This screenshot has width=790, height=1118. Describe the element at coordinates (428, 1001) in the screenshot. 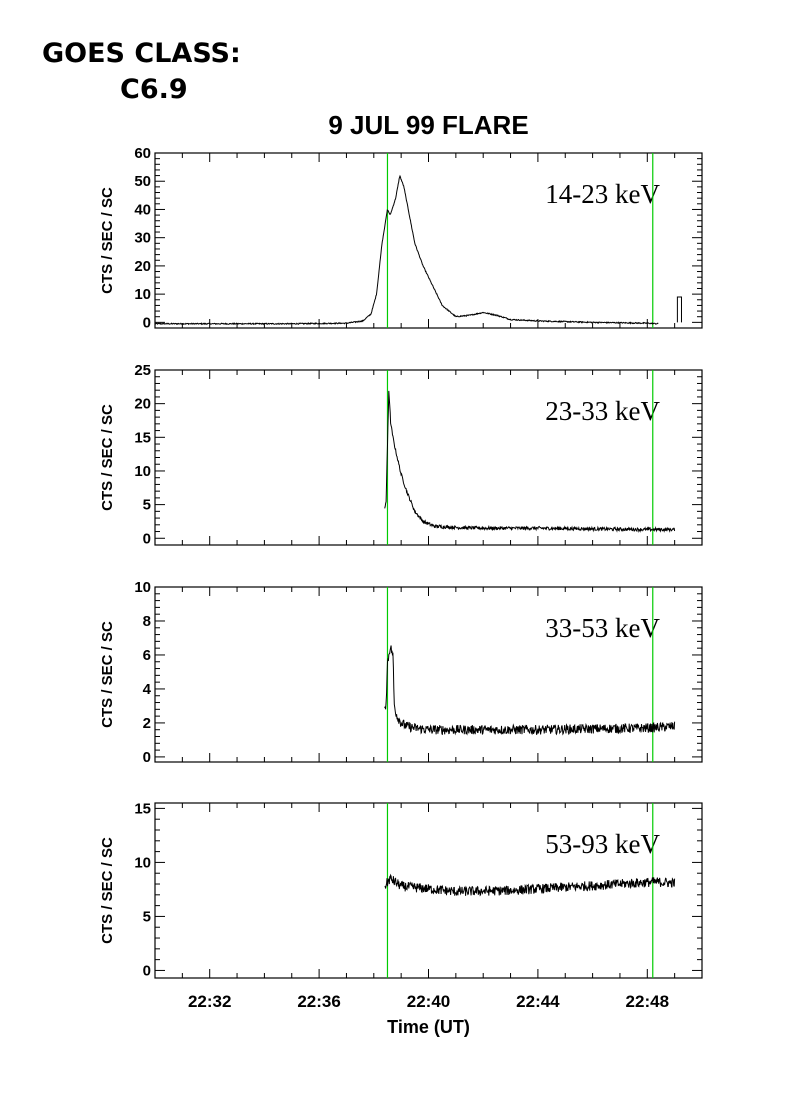

I see `x-tick-label: 22:40` at that location.